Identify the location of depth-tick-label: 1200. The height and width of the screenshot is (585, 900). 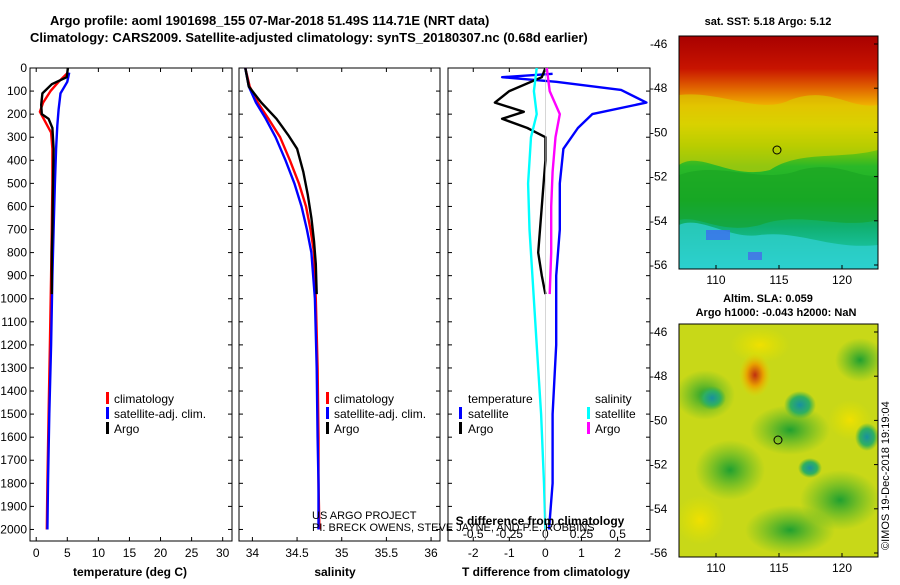
(13, 345).